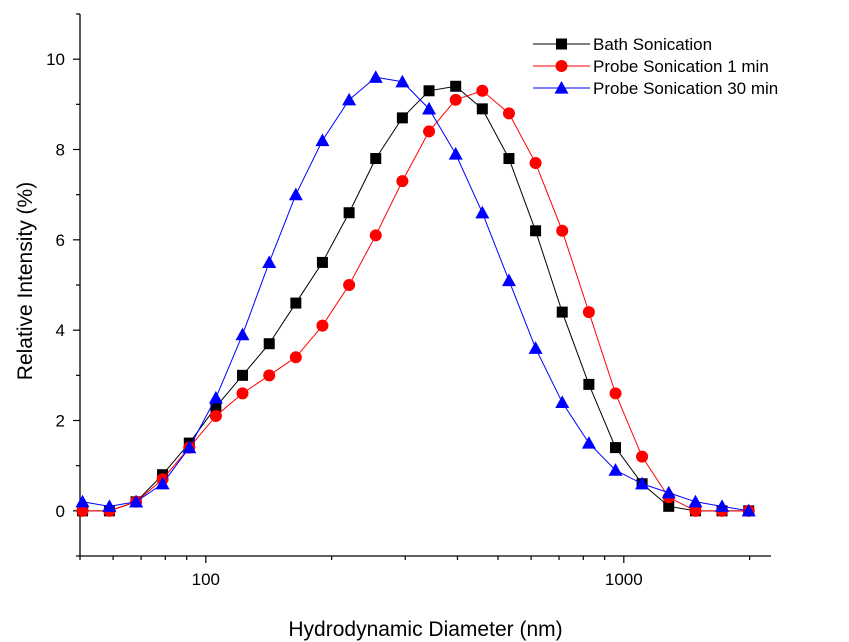 Image resolution: width=849 pixels, height=642 pixels. Describe the element at coordinates (60, 150) in the screenshot. I see `y-tick-label: 8` at that location.